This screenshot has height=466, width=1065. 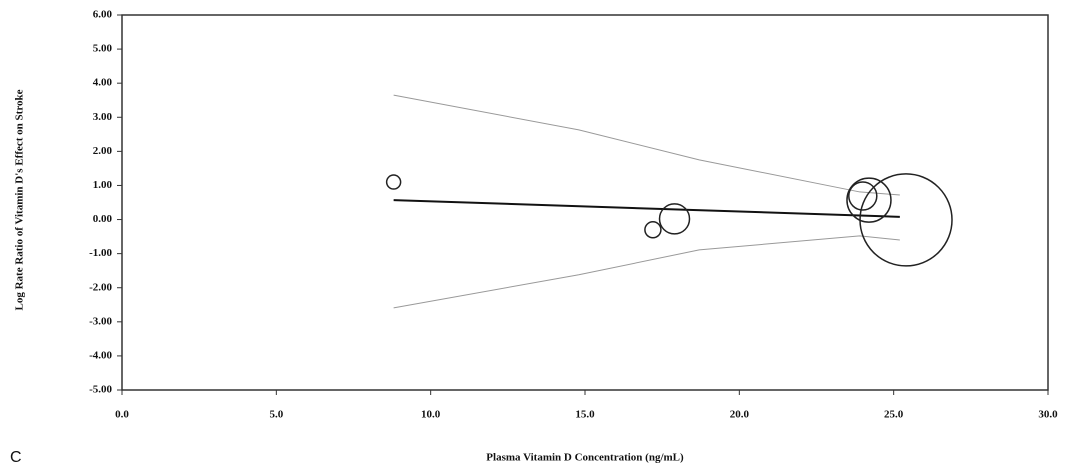 I want to click on x-tick-label: 5.0, so click(x=276, y=415).